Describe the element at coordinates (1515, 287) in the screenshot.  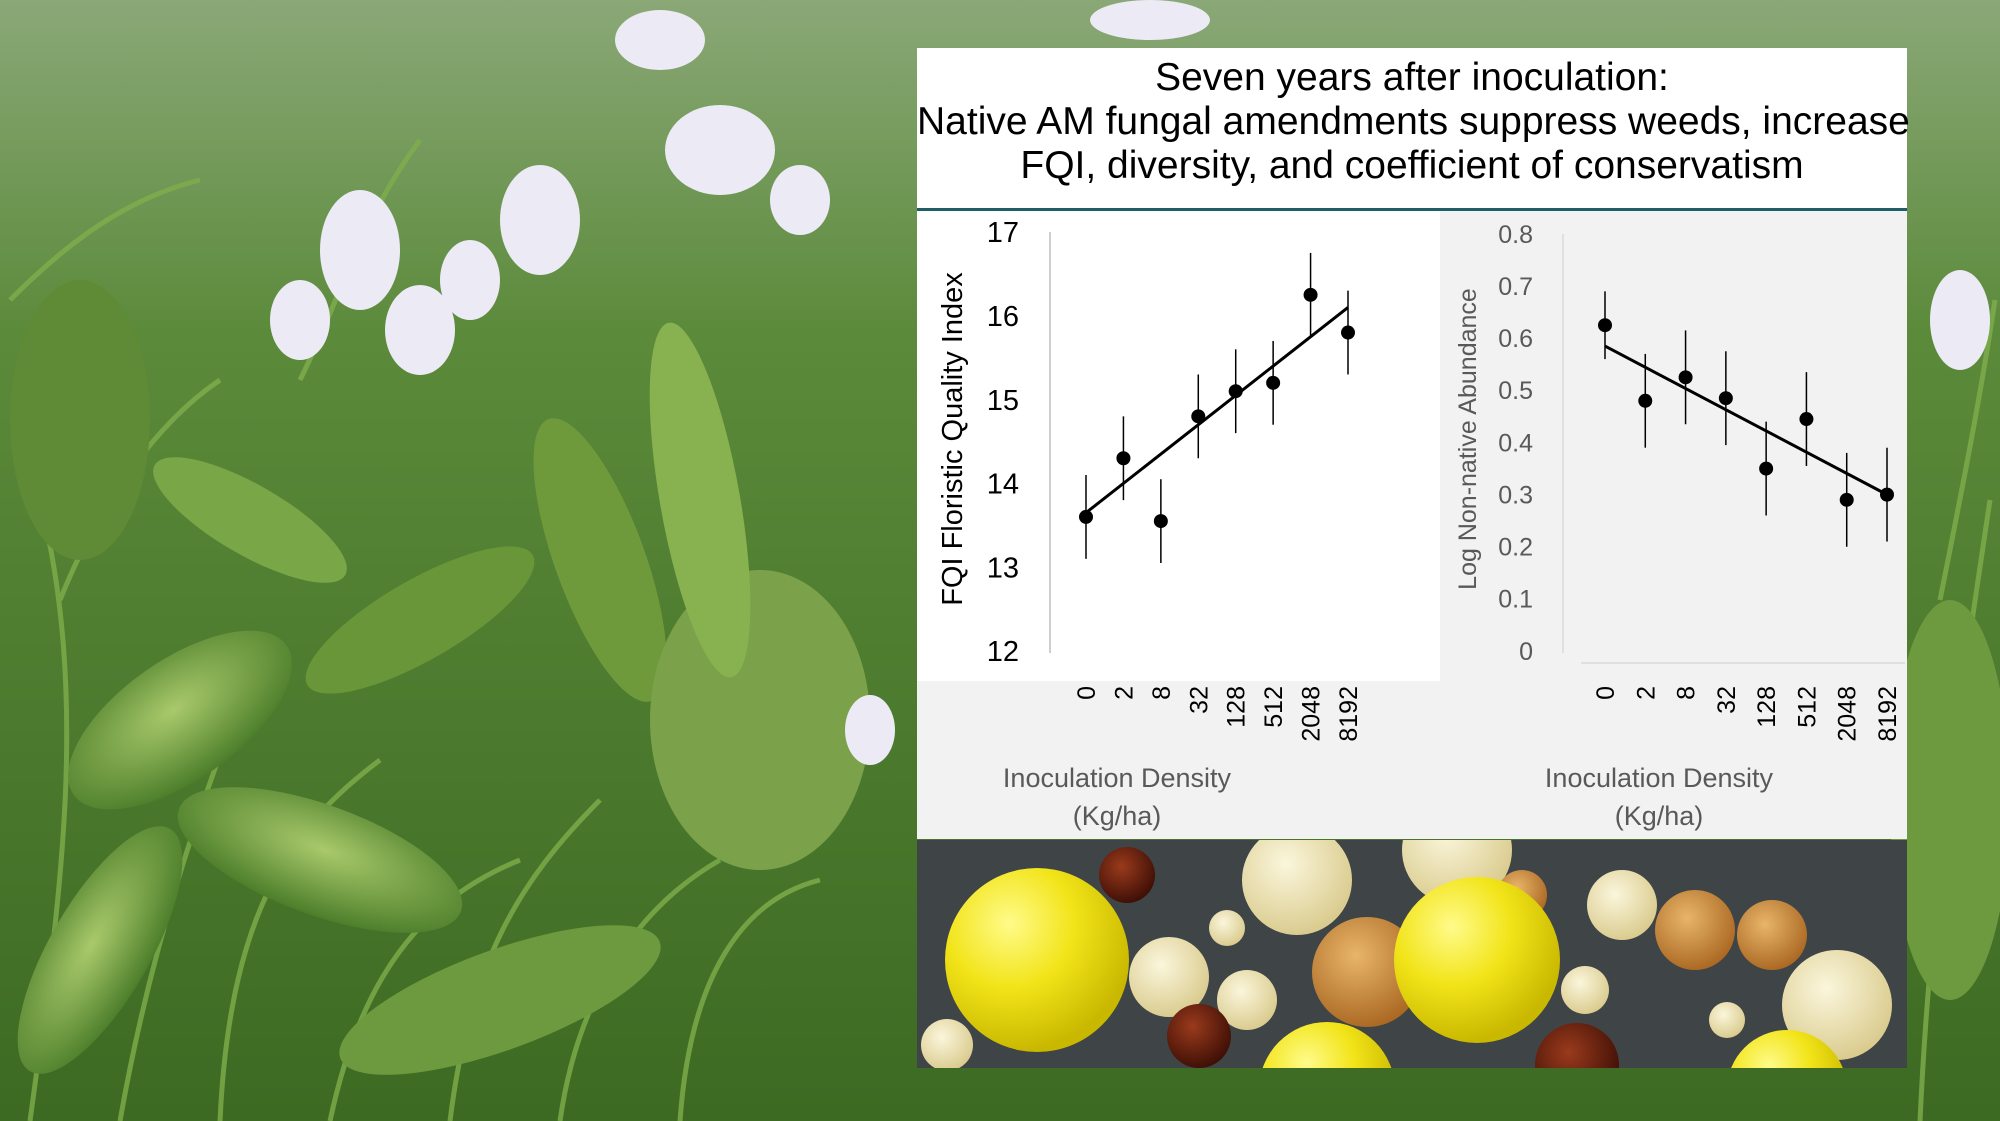
I see `nonnative-y-tick-label: 0.7` at that location.